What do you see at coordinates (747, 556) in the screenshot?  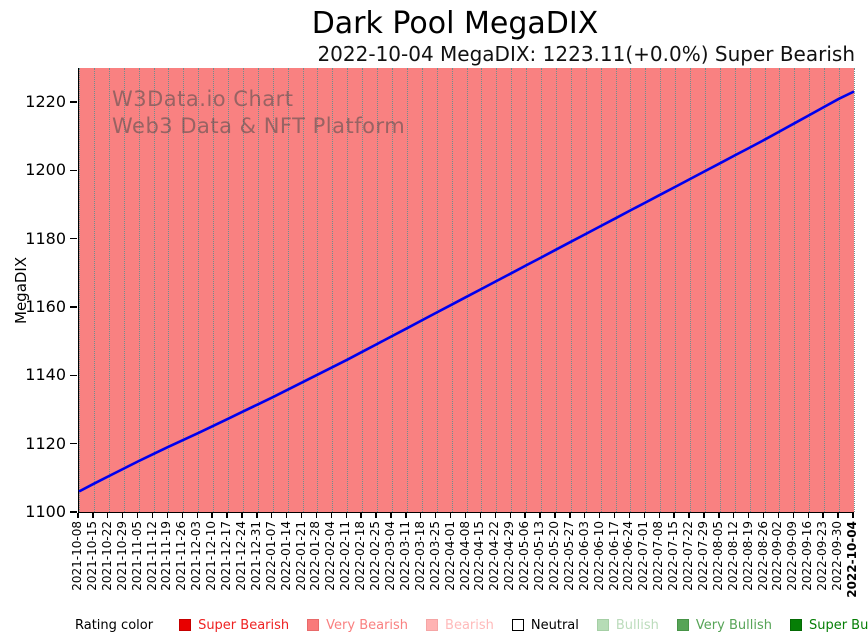 I see `x-tick-label: 2022-08-19` at bounding box center [747, 556].